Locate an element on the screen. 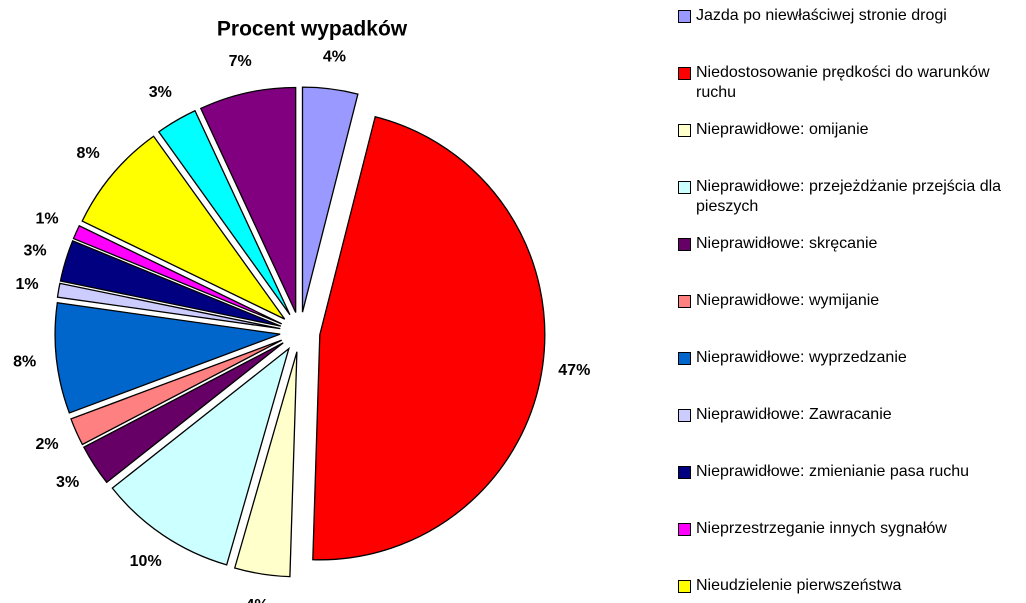 The image size is (1026, 603). legend-label: Nieprzestrzeganie innych sygnałów is located at coordinates (821, 528).